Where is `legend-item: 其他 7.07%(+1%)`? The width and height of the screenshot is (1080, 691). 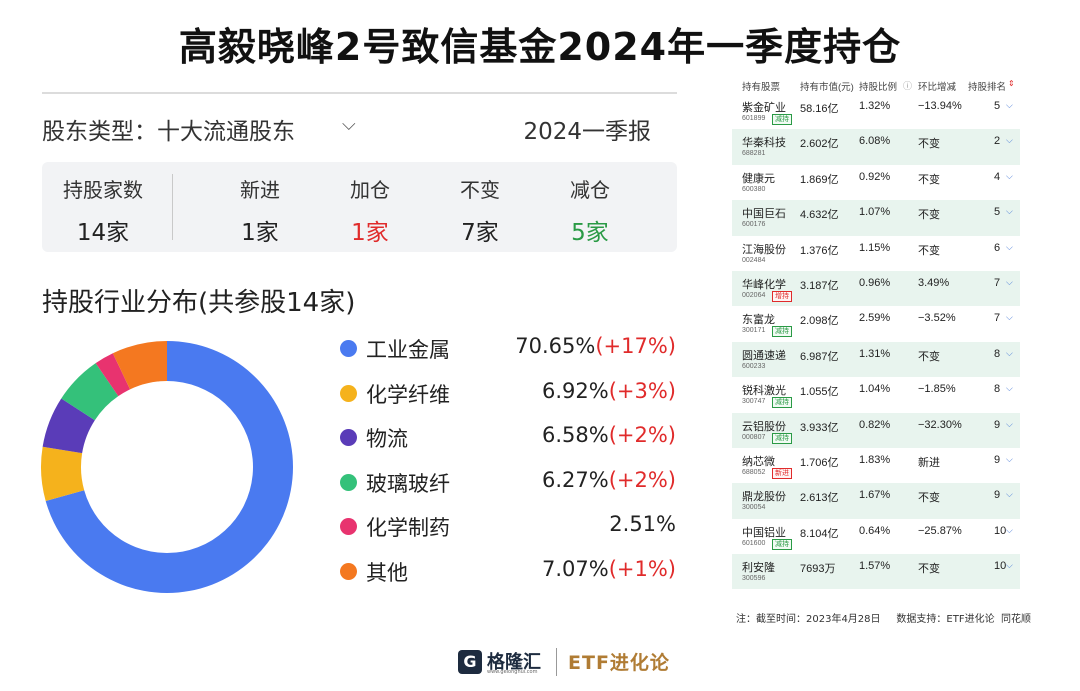 legend-item: 其他 7.07%(+1%) is located at coordinates (510, 577).